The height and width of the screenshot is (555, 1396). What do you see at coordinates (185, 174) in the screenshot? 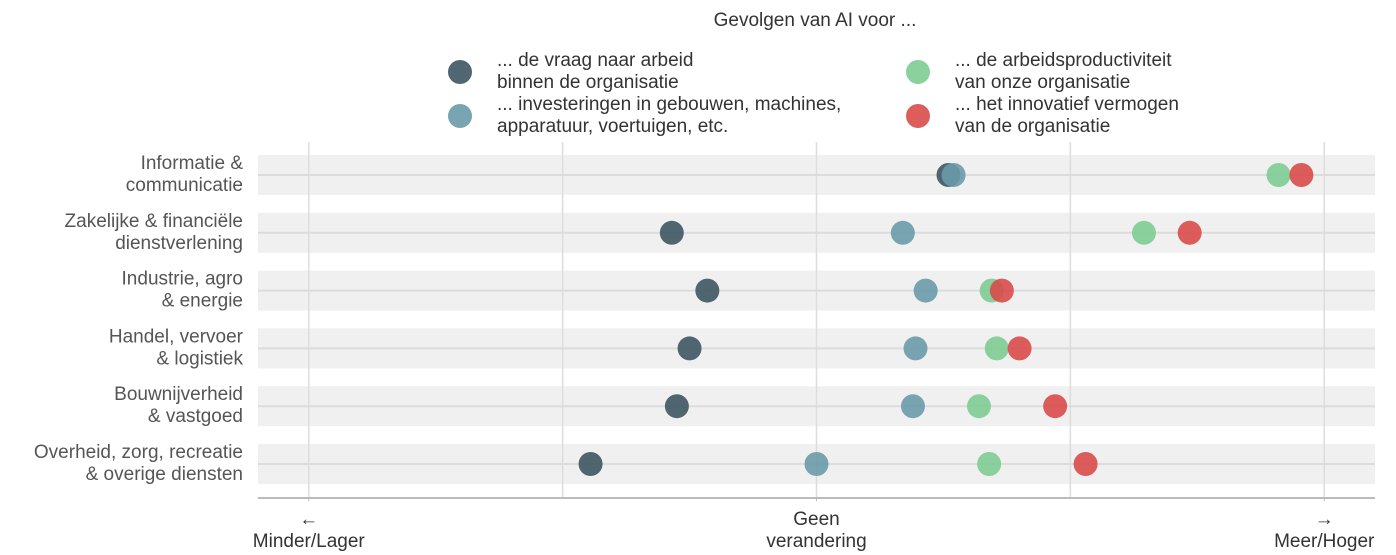
I see `y-tick-label: Informatie & communicatie` at bounding box center [185, 174].